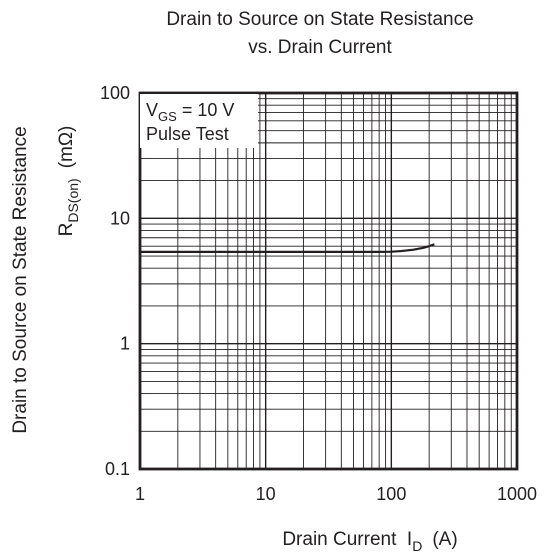 The height and width of the screenshot is (554, 548). Describe the element at coordinates (120, 218) in the screenshot. I see `y-tick-label: 10` at that location.